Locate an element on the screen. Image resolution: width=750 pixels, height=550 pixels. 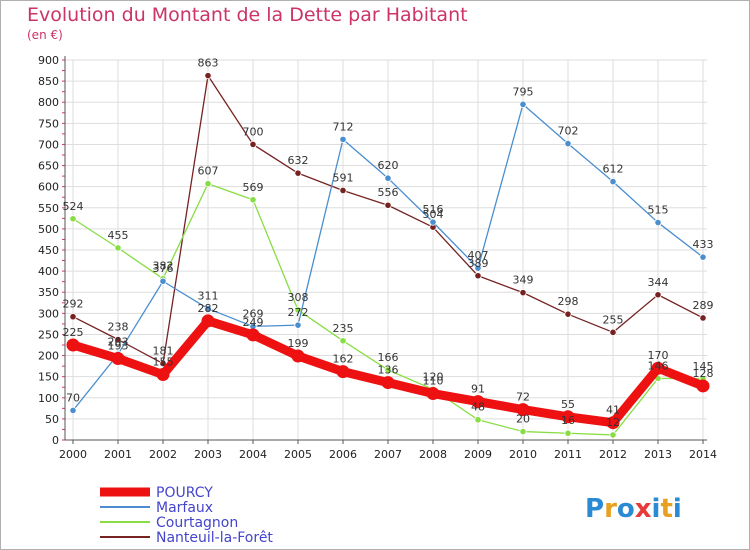
data-label: 407 is located at coordinates (478, 255).